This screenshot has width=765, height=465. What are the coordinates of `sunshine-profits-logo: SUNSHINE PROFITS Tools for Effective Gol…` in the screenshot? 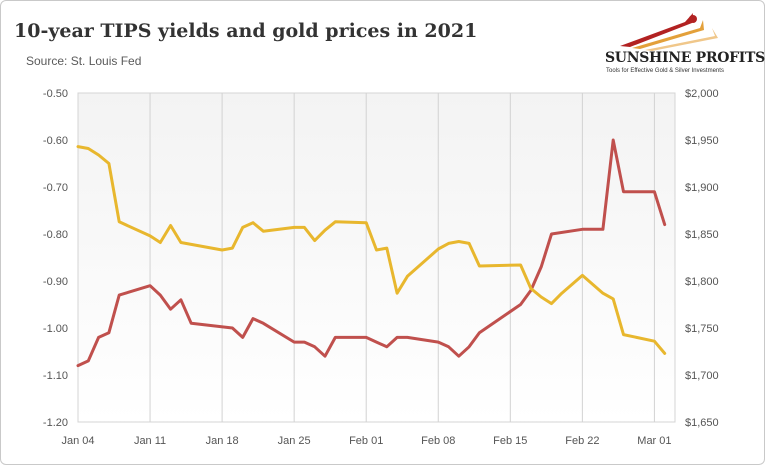 It's located at (682, 44).